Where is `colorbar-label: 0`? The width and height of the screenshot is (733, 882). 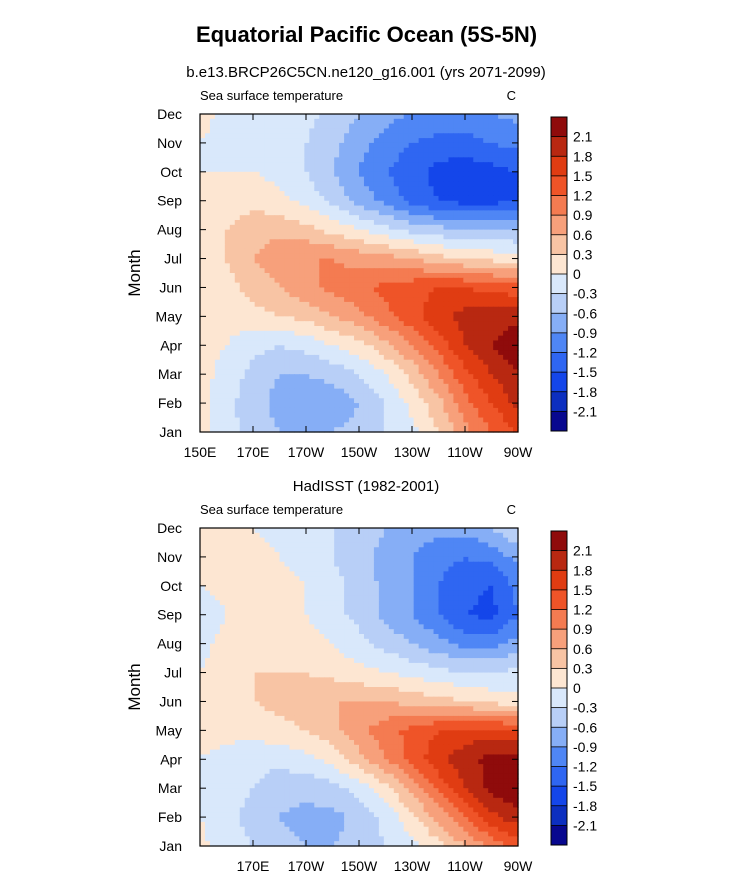 colorbar-label: 0 is located at coordinates (577, 274).